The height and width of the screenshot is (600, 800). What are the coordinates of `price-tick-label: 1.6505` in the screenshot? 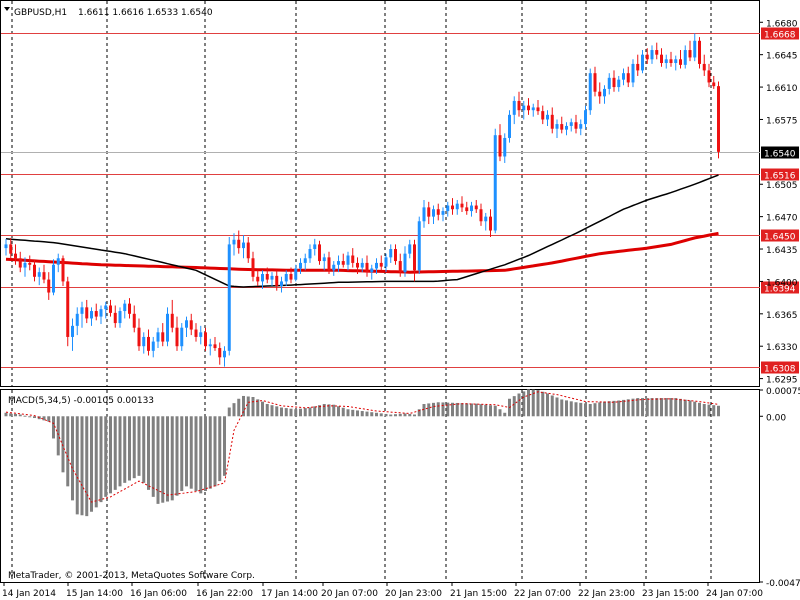 It's located at (782, 186).